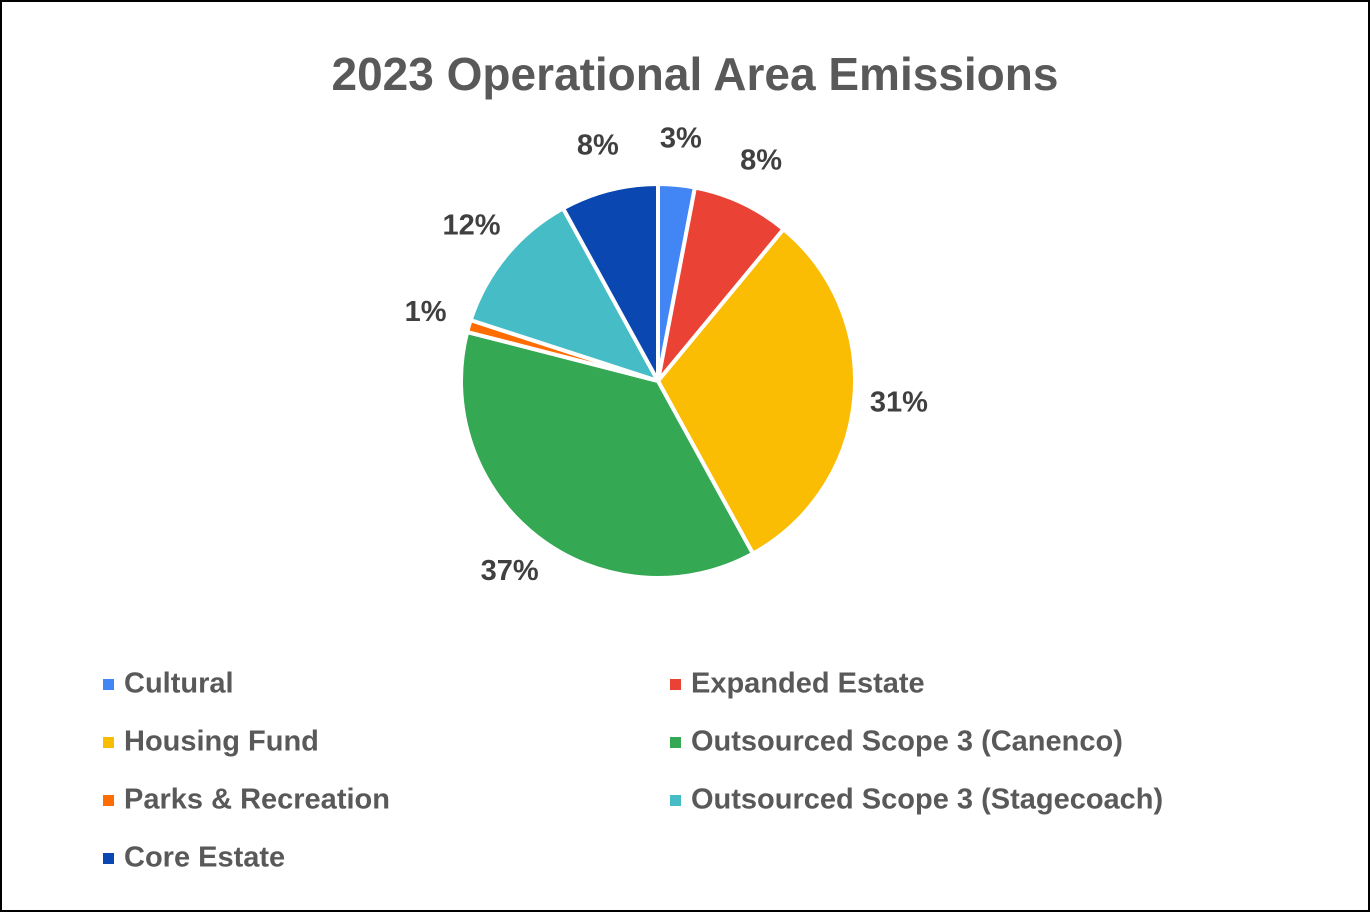 This screenshot has height=912, width=1370. I want to click on legend-label: Parks & Recreation, so click(257, 800).